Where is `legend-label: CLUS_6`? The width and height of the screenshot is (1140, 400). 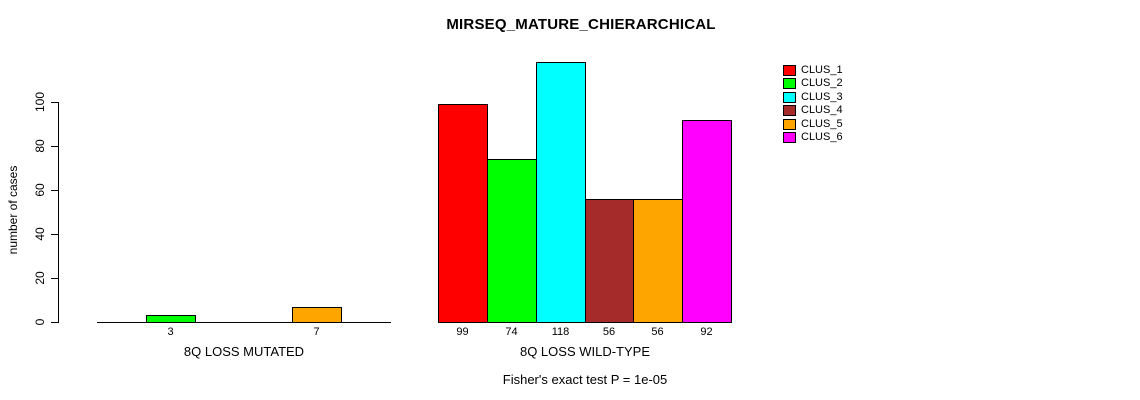
legend-label: CLUS_6 is located at coordinates (822, 137).